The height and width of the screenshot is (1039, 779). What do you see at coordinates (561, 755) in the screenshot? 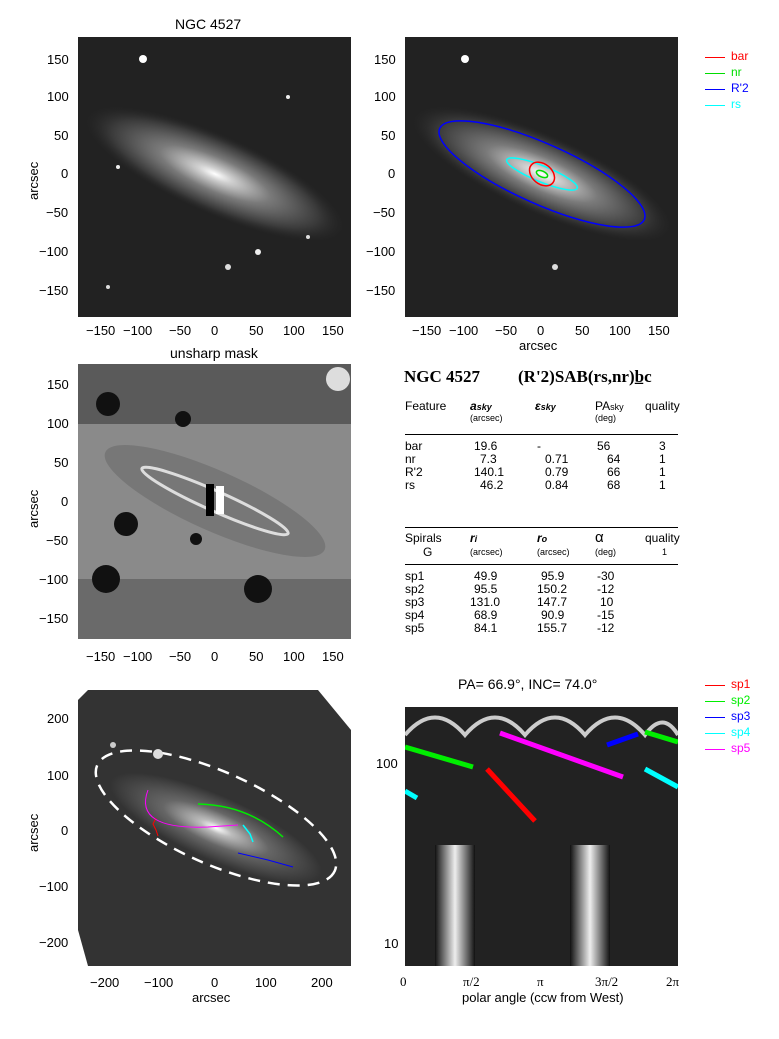
I see `sp5-polar` at bounding box center [561, 755].